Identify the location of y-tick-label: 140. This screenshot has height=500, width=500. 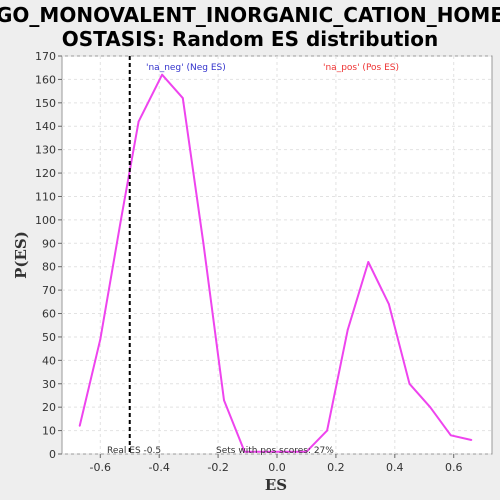
(45, 126).